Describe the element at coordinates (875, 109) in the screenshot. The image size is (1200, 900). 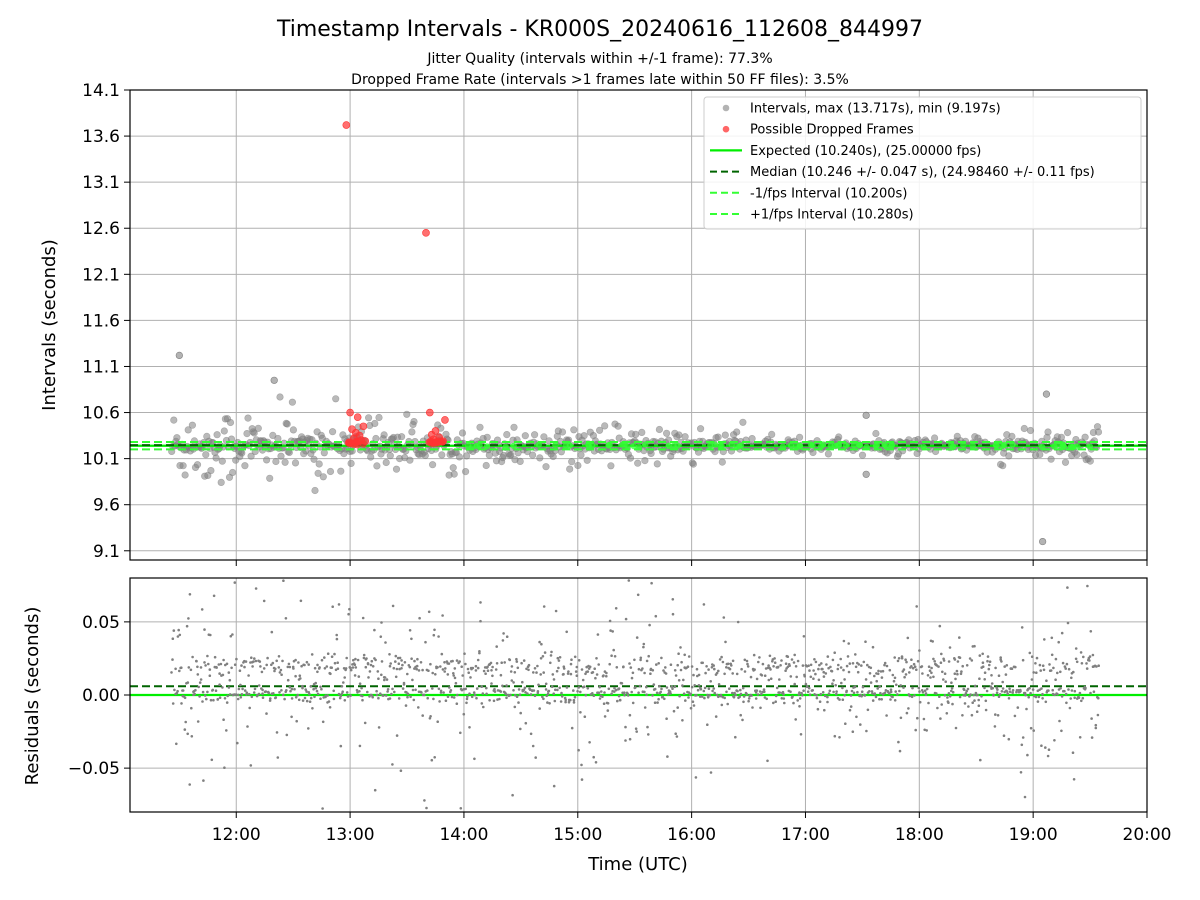
I see `legend-label: Intervals, max (13.717s), min (9.197s)` at that location.